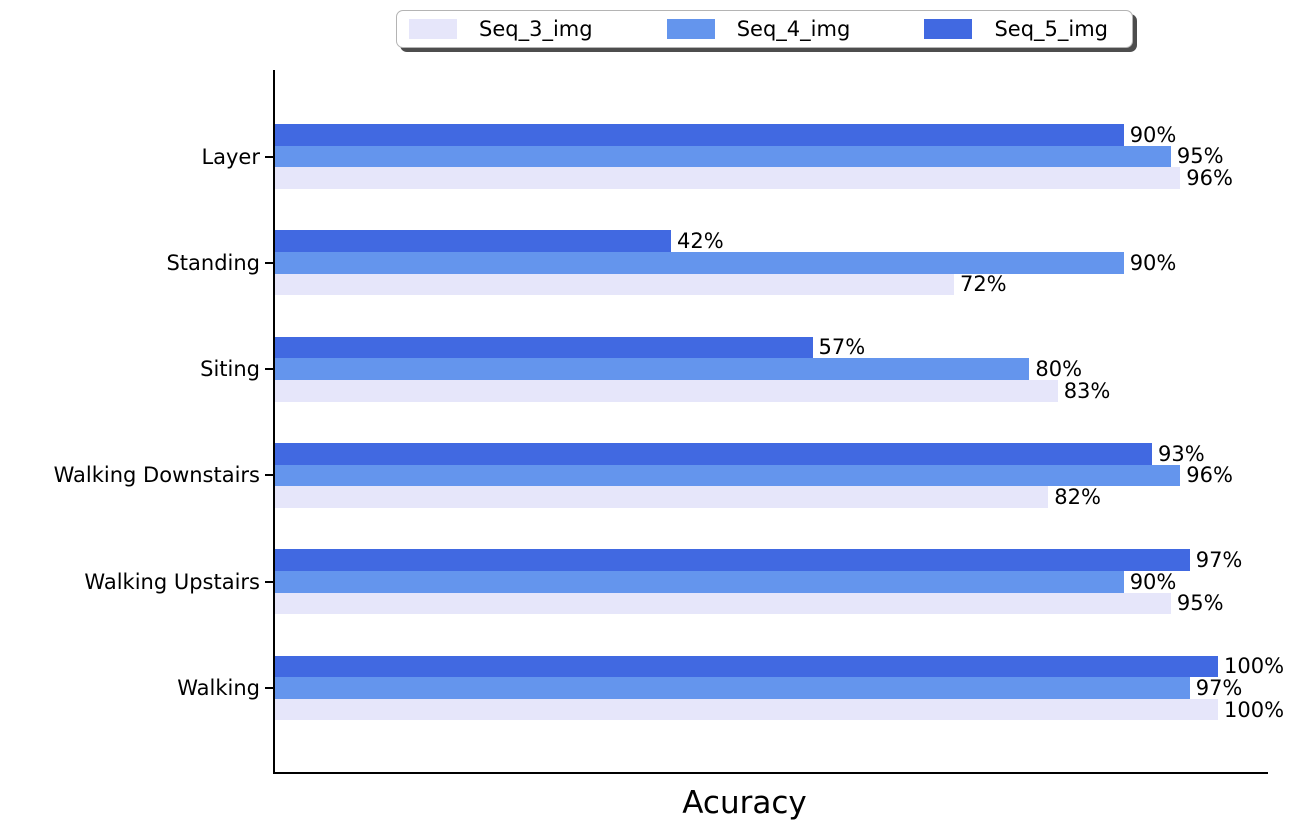  Describe the element at coordinates (213, 262) in the screenshot. I see `y-tick-label-standing: Standing` at that location.